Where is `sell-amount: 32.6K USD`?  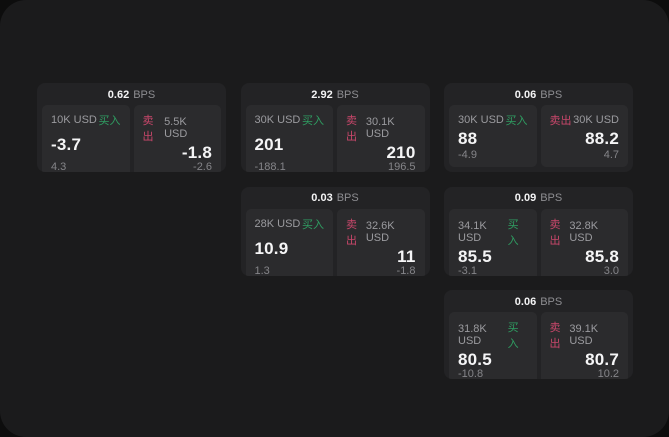
sell-amount: 32.6K USD is located at coordinates (380, 231).